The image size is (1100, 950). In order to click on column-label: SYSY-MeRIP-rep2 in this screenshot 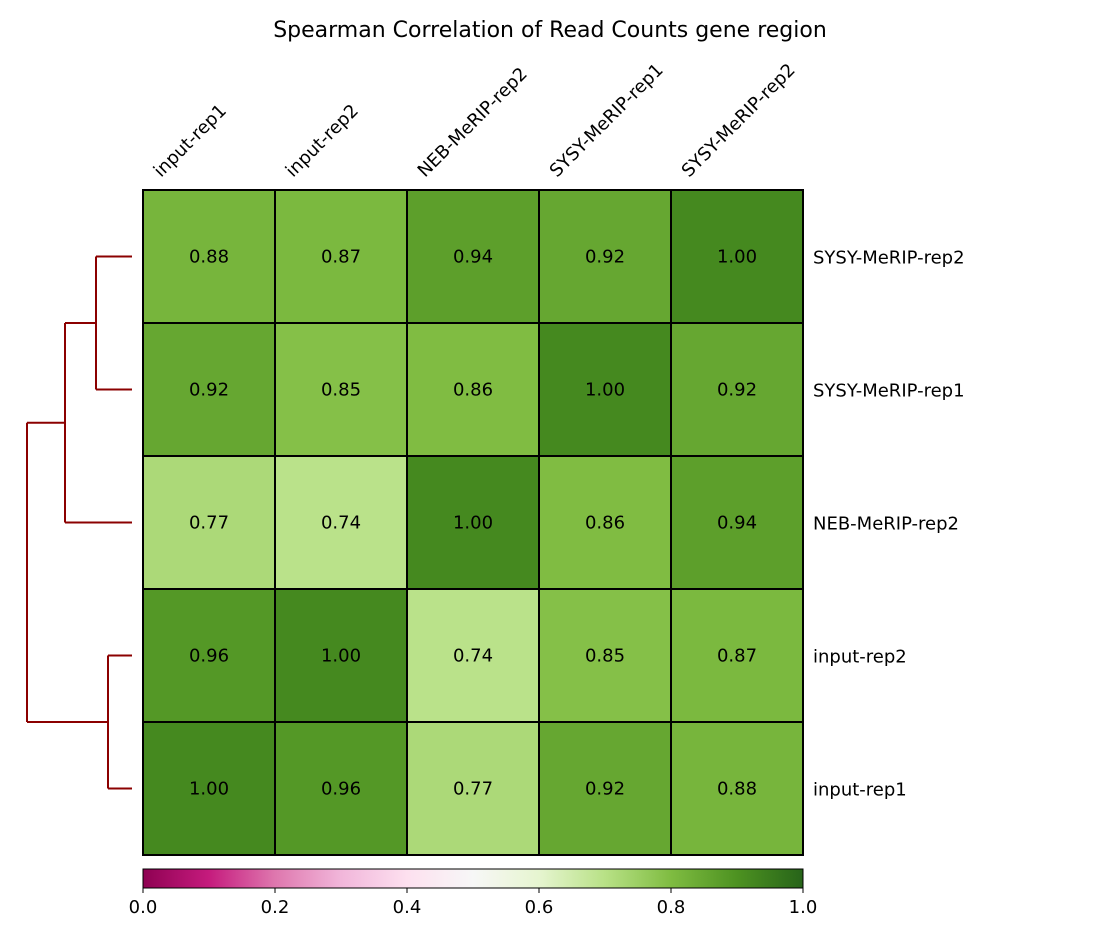, I will do `click(739, 121)`.